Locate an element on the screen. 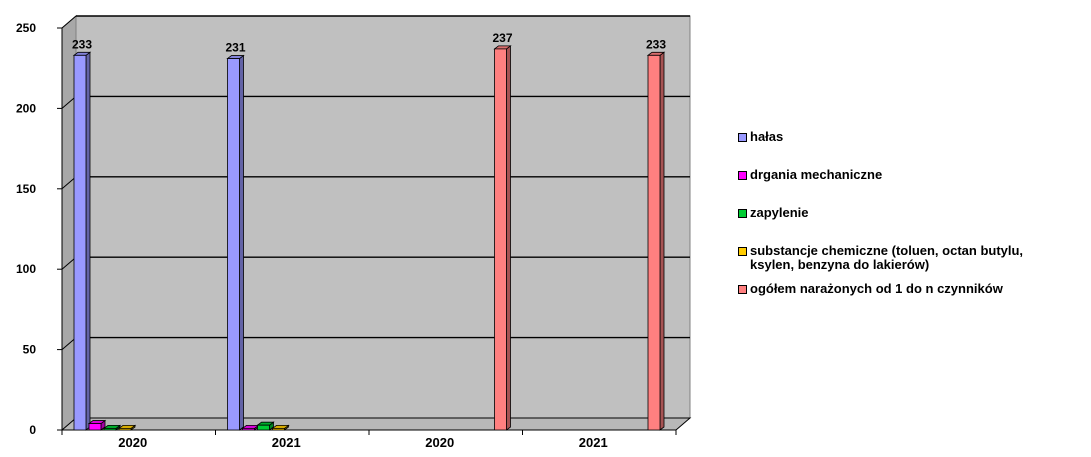 The width and height of the screenshot is (1091, 457). data-label: 237 is located at coordinates (502, 38).